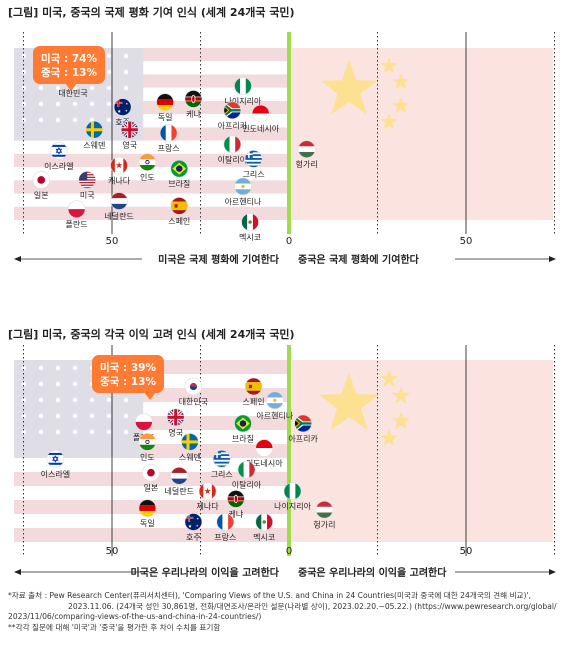 Image resolution: width=571 pixels, height=655 pixels. I want to click on data-label: 케냐, so click(193, 114).